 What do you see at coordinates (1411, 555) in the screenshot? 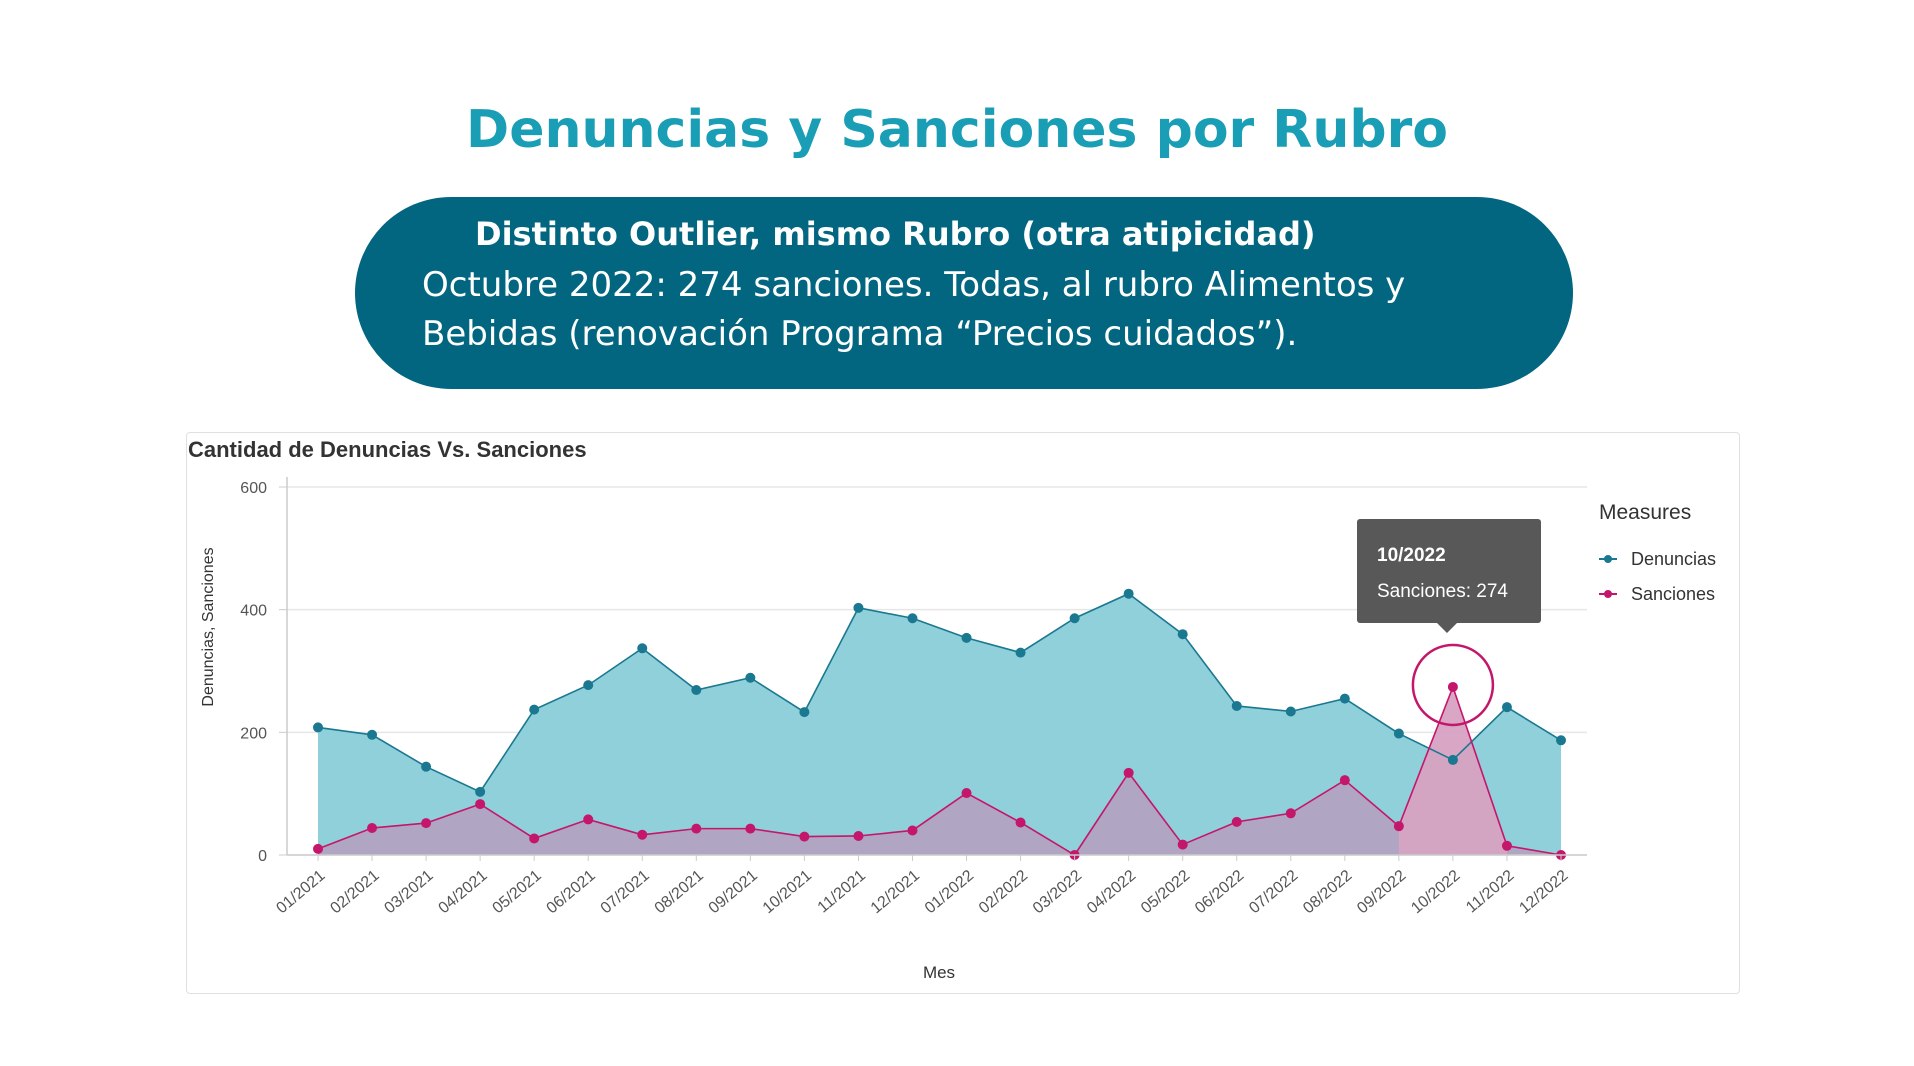
I see `tooltip-category: 10/2022` at bounding box center [1411, 555].